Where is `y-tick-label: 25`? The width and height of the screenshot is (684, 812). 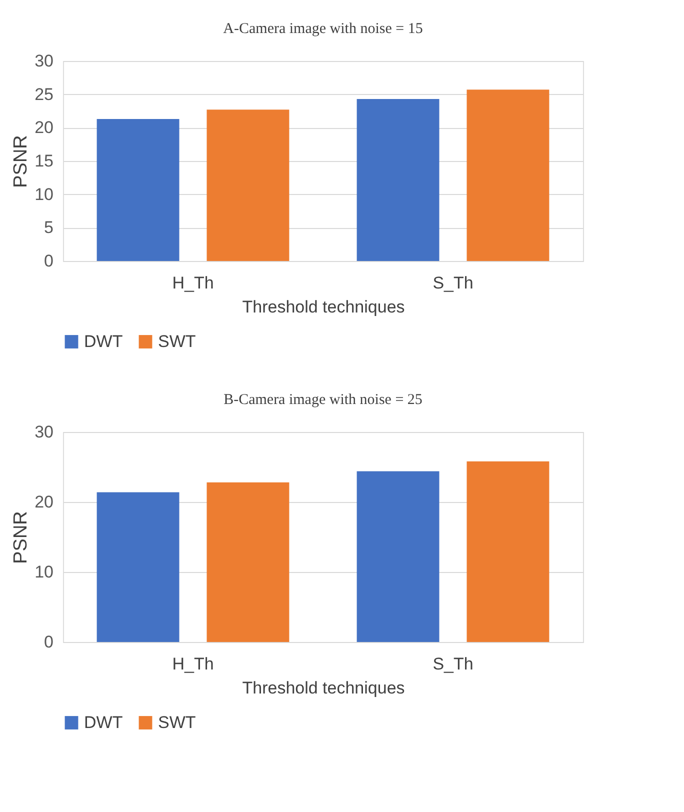
y-tick-label: 25 is located at coordinates (44, 94).